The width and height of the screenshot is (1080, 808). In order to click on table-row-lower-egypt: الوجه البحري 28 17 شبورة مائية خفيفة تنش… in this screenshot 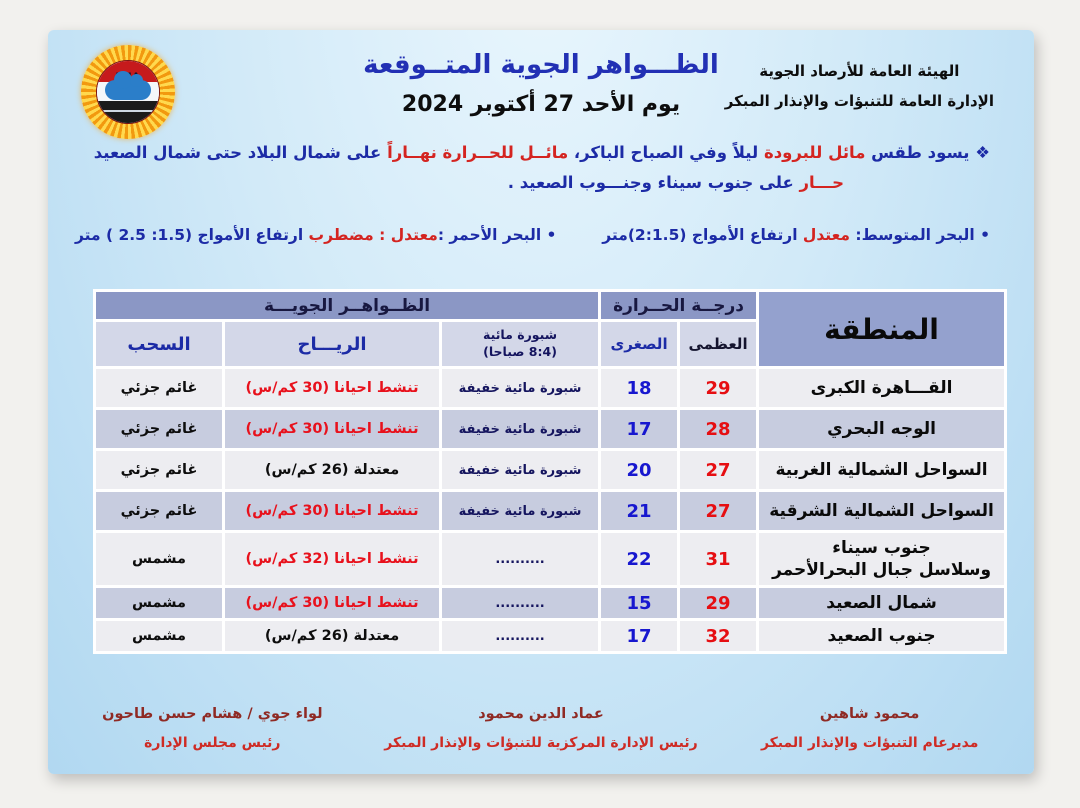, I will do `click(550, 429)`.